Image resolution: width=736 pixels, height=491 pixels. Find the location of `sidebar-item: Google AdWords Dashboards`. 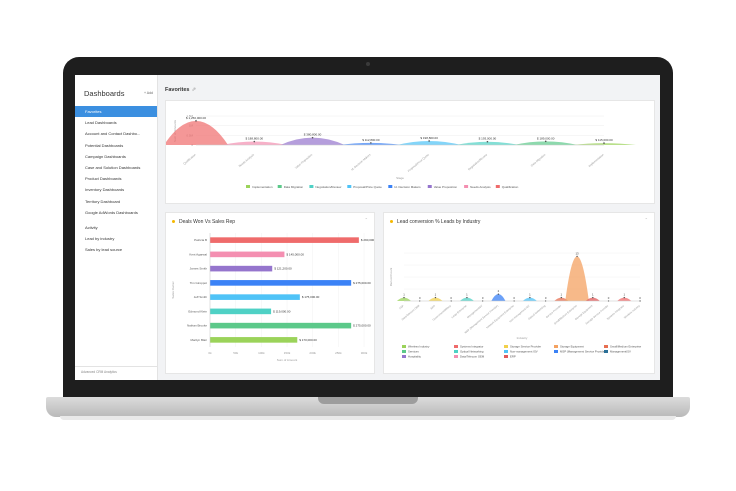

sidebar-item: Google AdWords Dashboards is located at coordinates (111, 212).